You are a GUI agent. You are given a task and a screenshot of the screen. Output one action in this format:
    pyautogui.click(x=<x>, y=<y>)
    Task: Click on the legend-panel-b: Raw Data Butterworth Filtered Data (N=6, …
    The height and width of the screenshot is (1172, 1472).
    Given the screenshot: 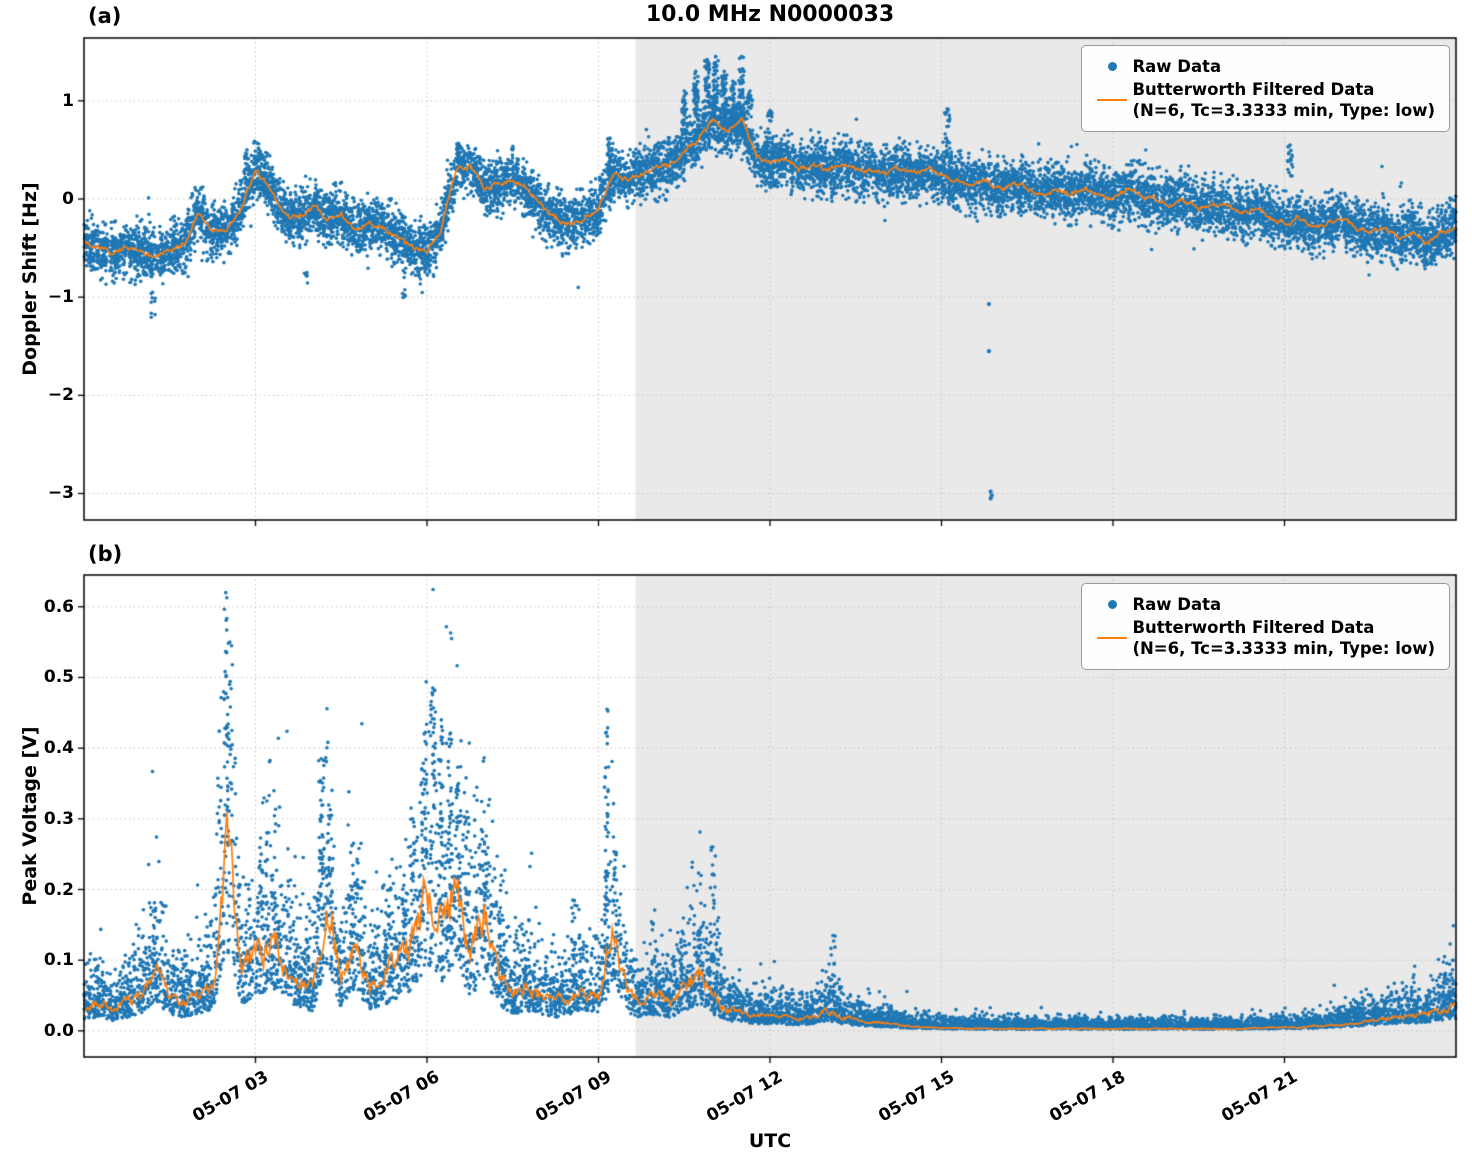 What is the action you would take?
    pyautogui.click(x=1265, y=626)
    